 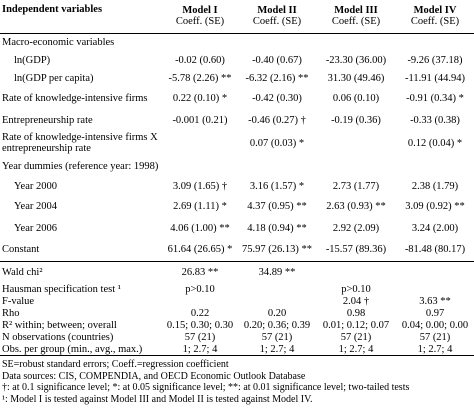 What do you see at coordinates (59, 325) in the screenshot?
I see `row-label: R² within; between; overall` at bounding box center [59, 325].